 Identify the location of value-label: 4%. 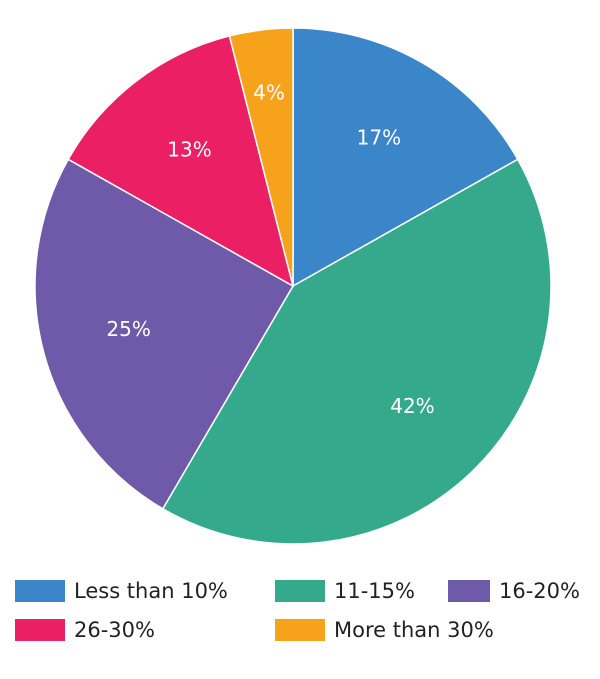
(269, 92).